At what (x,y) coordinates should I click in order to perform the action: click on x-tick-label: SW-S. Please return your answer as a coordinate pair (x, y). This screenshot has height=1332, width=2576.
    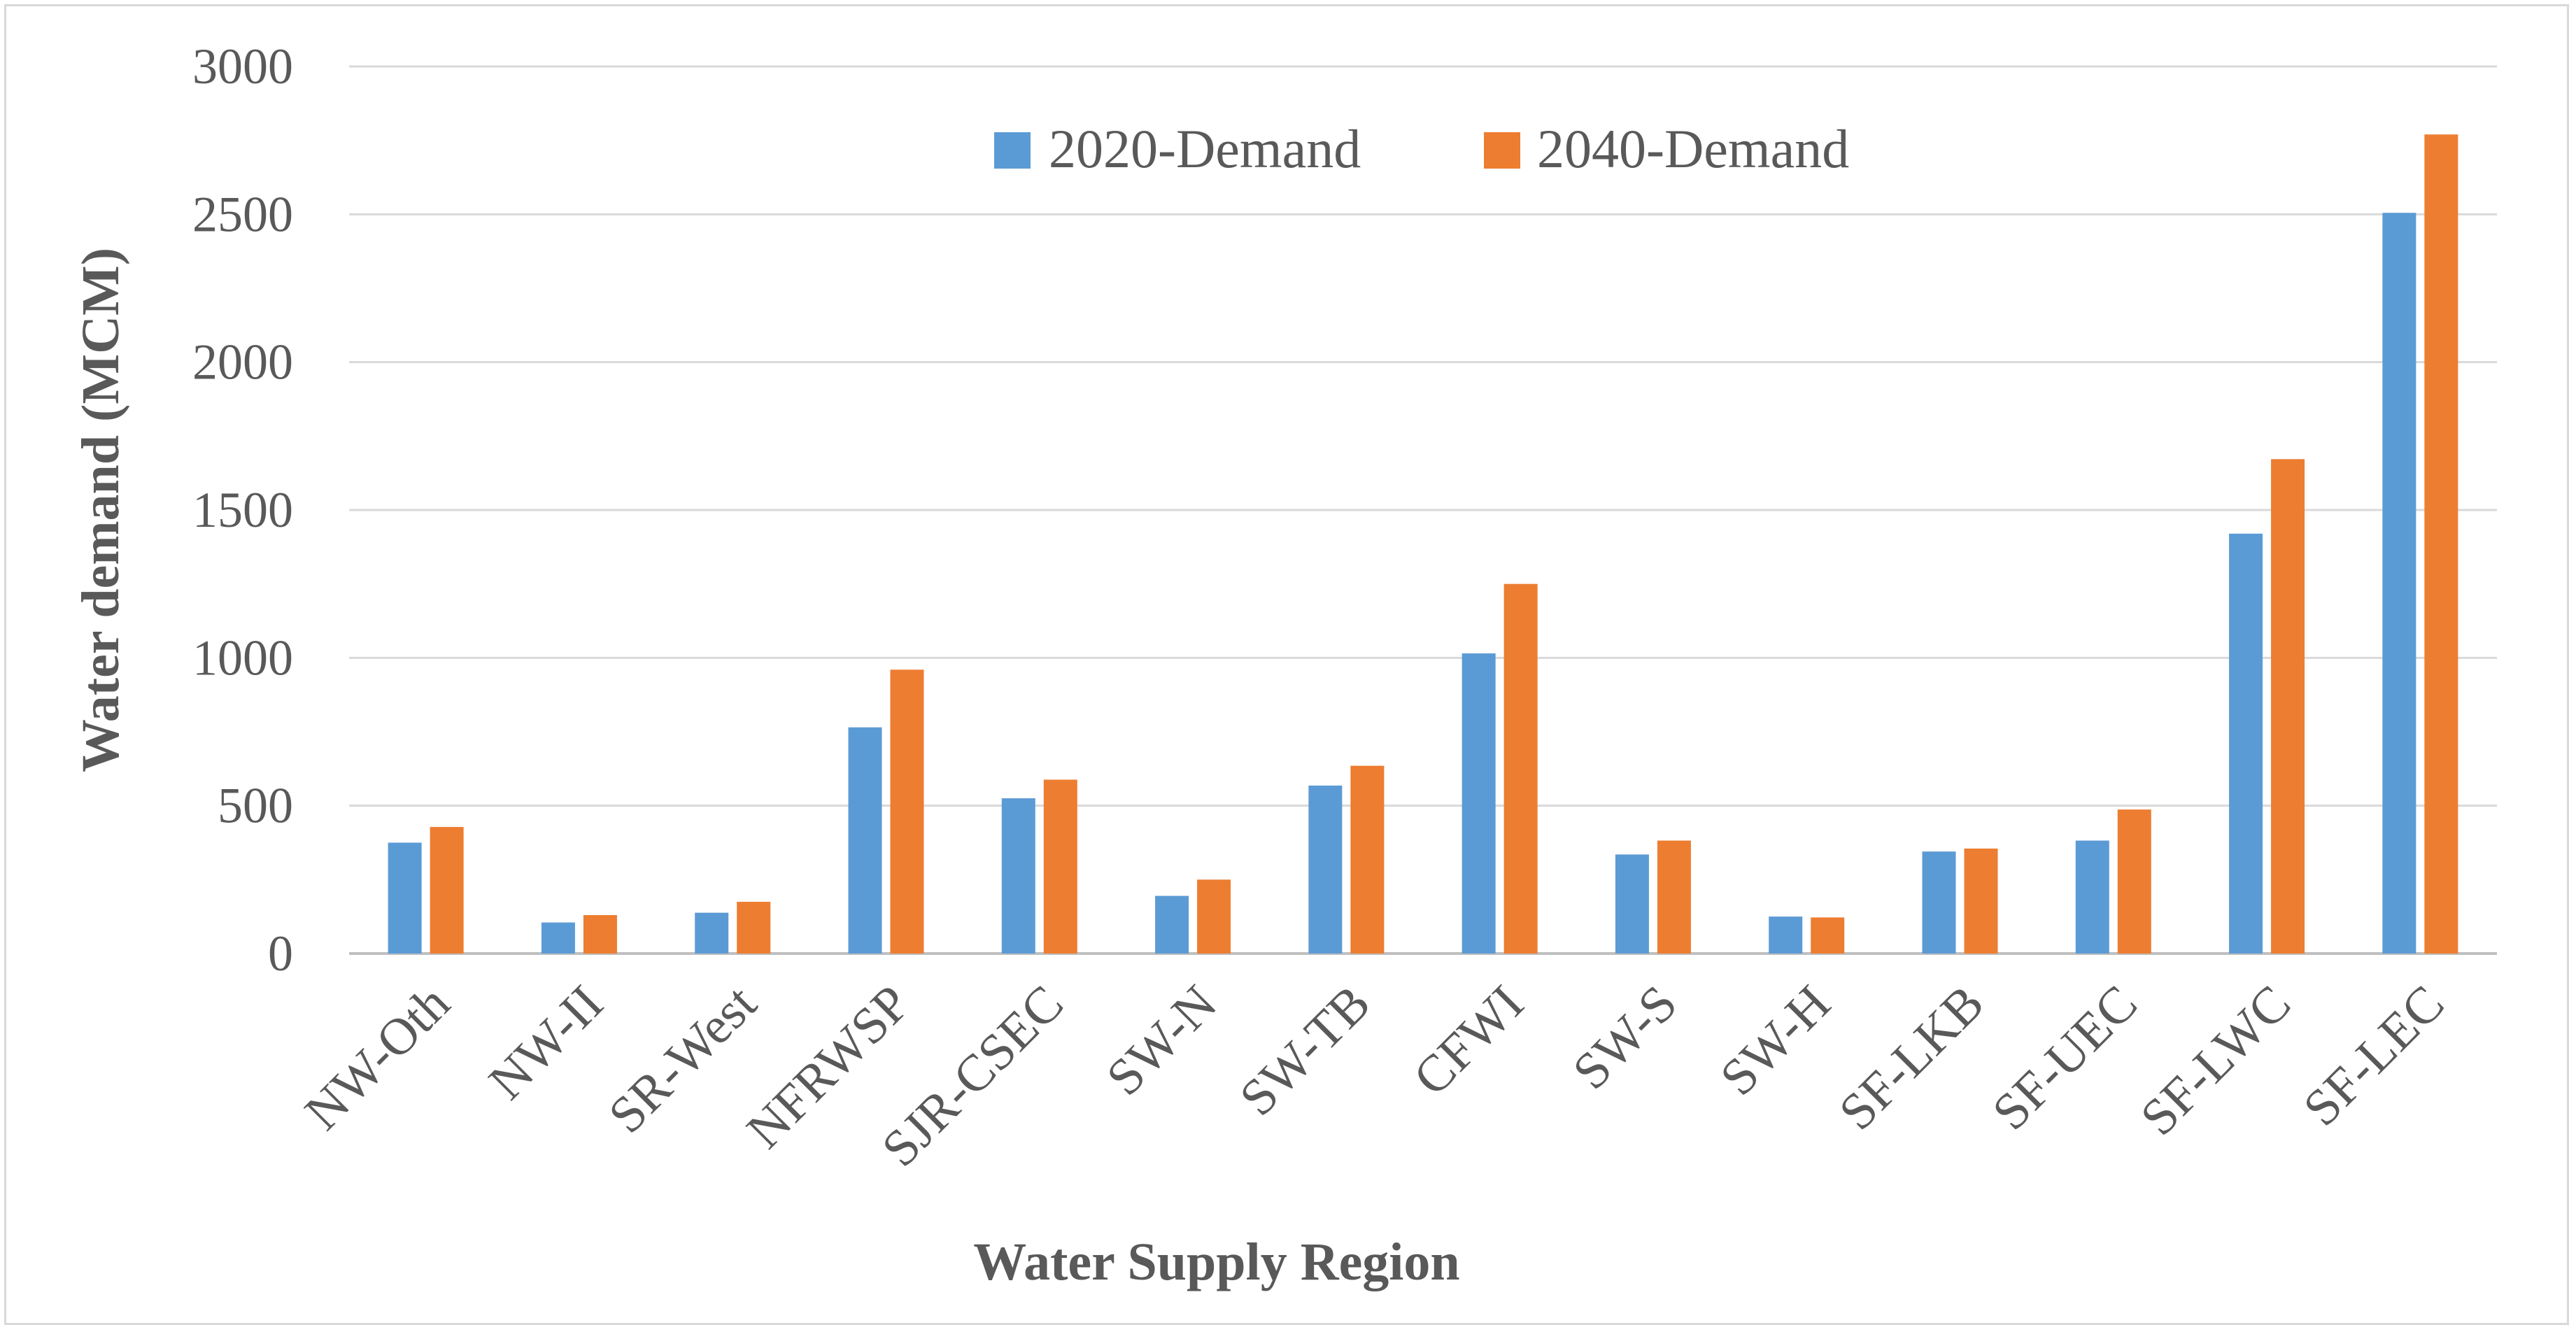
    Looking at the image, I should click on (1625, 1037).